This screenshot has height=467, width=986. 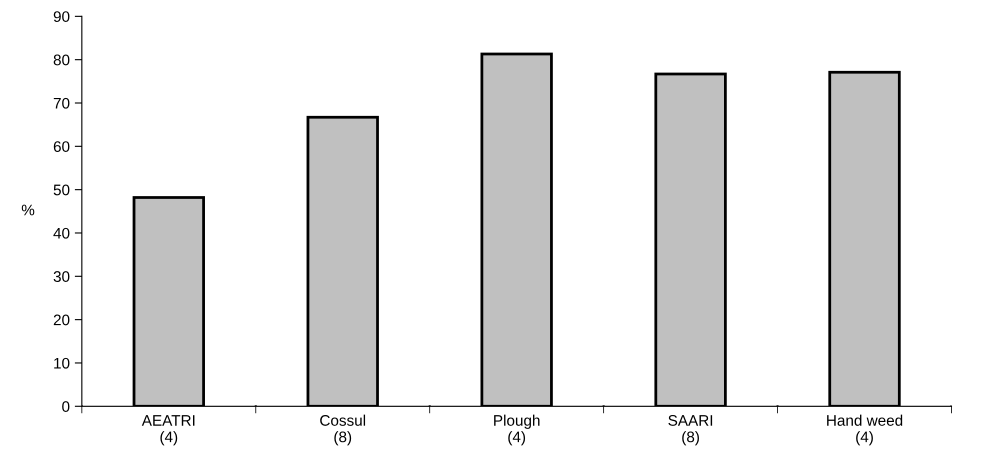 What do you see at coordinates (864, 430) in the screenshot?
I see `x-tick-label: Hand weed (4)` at bounding box center [864, 430].